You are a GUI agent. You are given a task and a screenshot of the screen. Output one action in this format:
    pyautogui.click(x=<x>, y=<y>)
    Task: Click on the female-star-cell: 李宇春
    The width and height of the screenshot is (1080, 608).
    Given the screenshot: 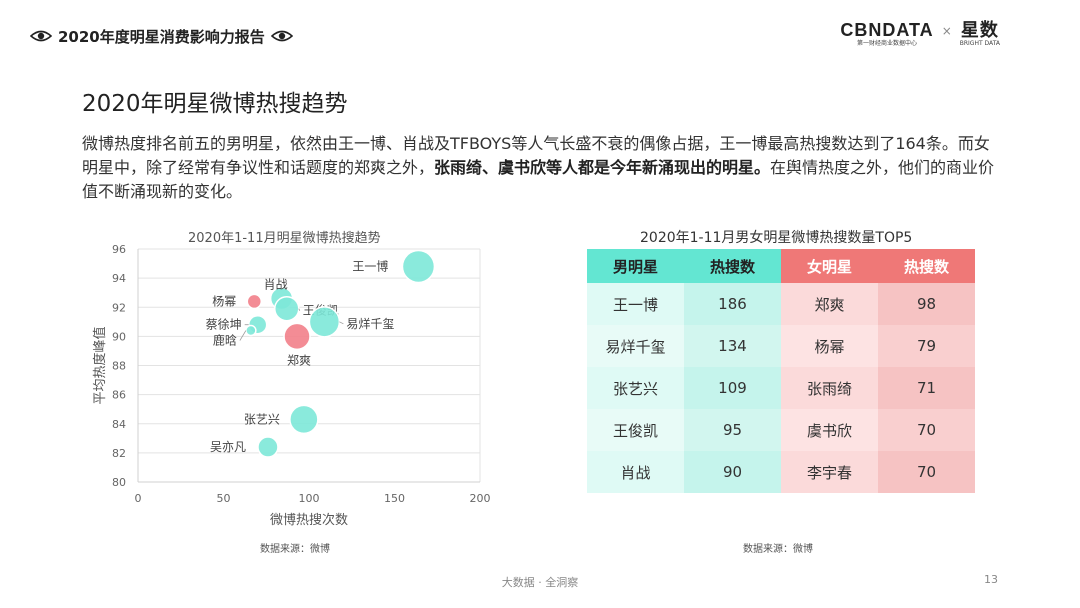 What is the action you would take?
    pyautogui.click(x=829, y=472)
    